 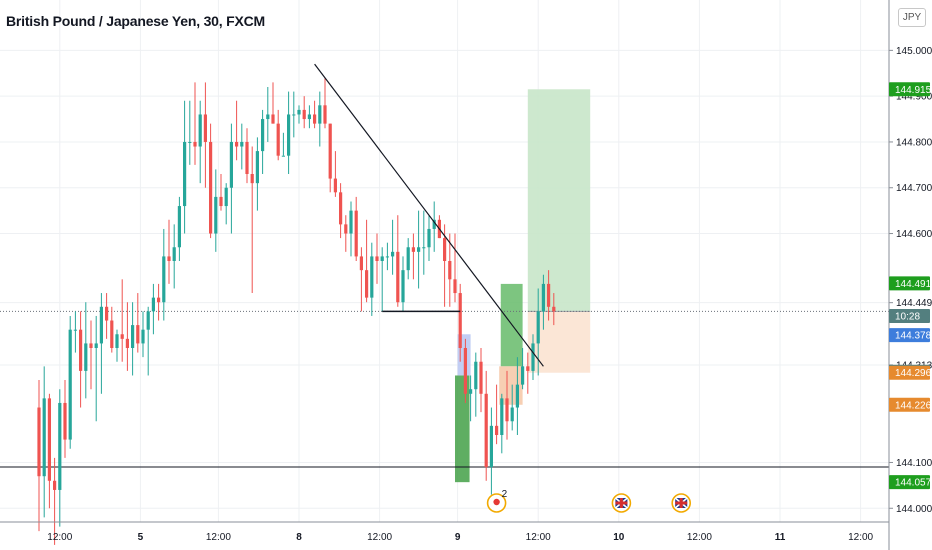 What do you see at coordinates (913, 405) in the screenshot?
I see `price-label-text: 144.226` at bounding box center [913, 405].